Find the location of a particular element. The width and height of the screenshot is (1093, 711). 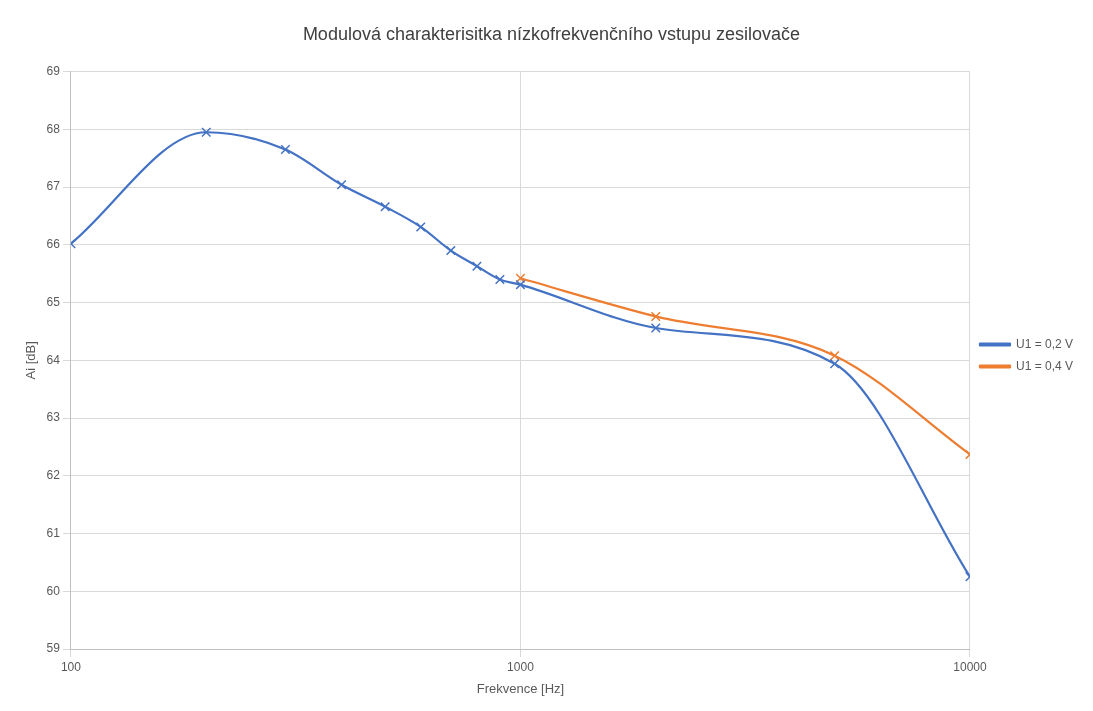

y-tick-label: 64 is located at coordinates (53, 359).